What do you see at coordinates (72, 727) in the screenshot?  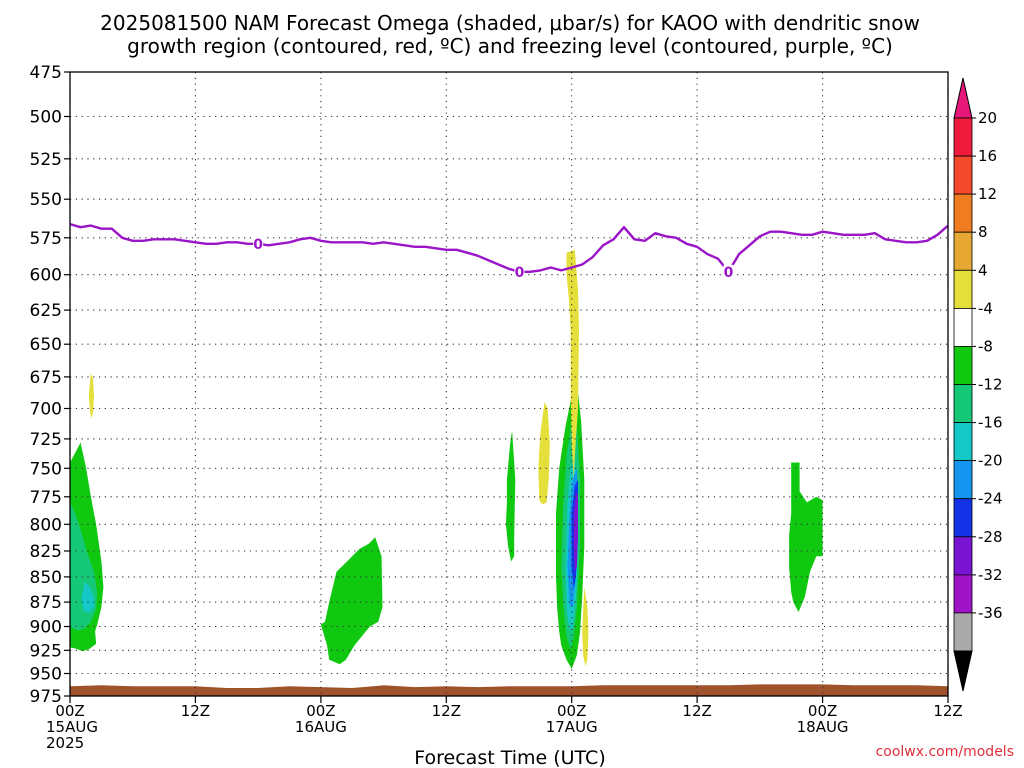 I see `x-tick-label-0-1: 15AUG` at bounding box center [72, 727].